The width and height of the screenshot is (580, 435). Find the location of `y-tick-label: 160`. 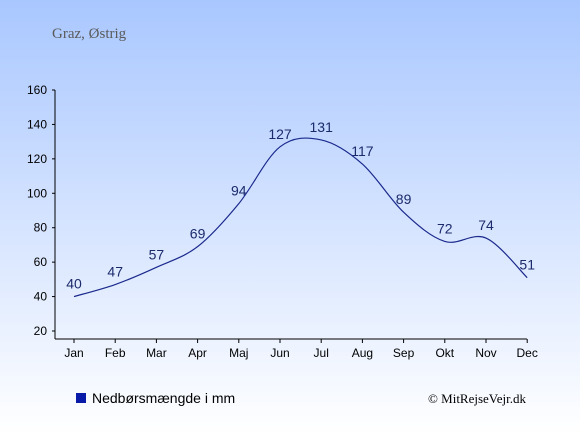

y-tick-label: 160 is located at coordinates (37, 90).